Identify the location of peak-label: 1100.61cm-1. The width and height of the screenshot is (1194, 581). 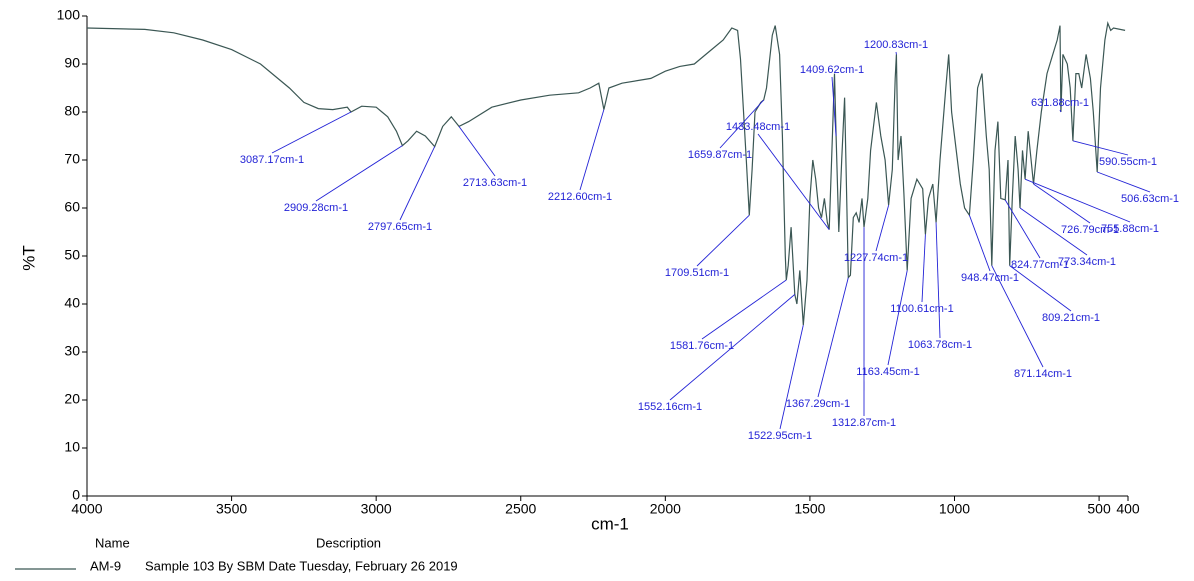
(921, 309).